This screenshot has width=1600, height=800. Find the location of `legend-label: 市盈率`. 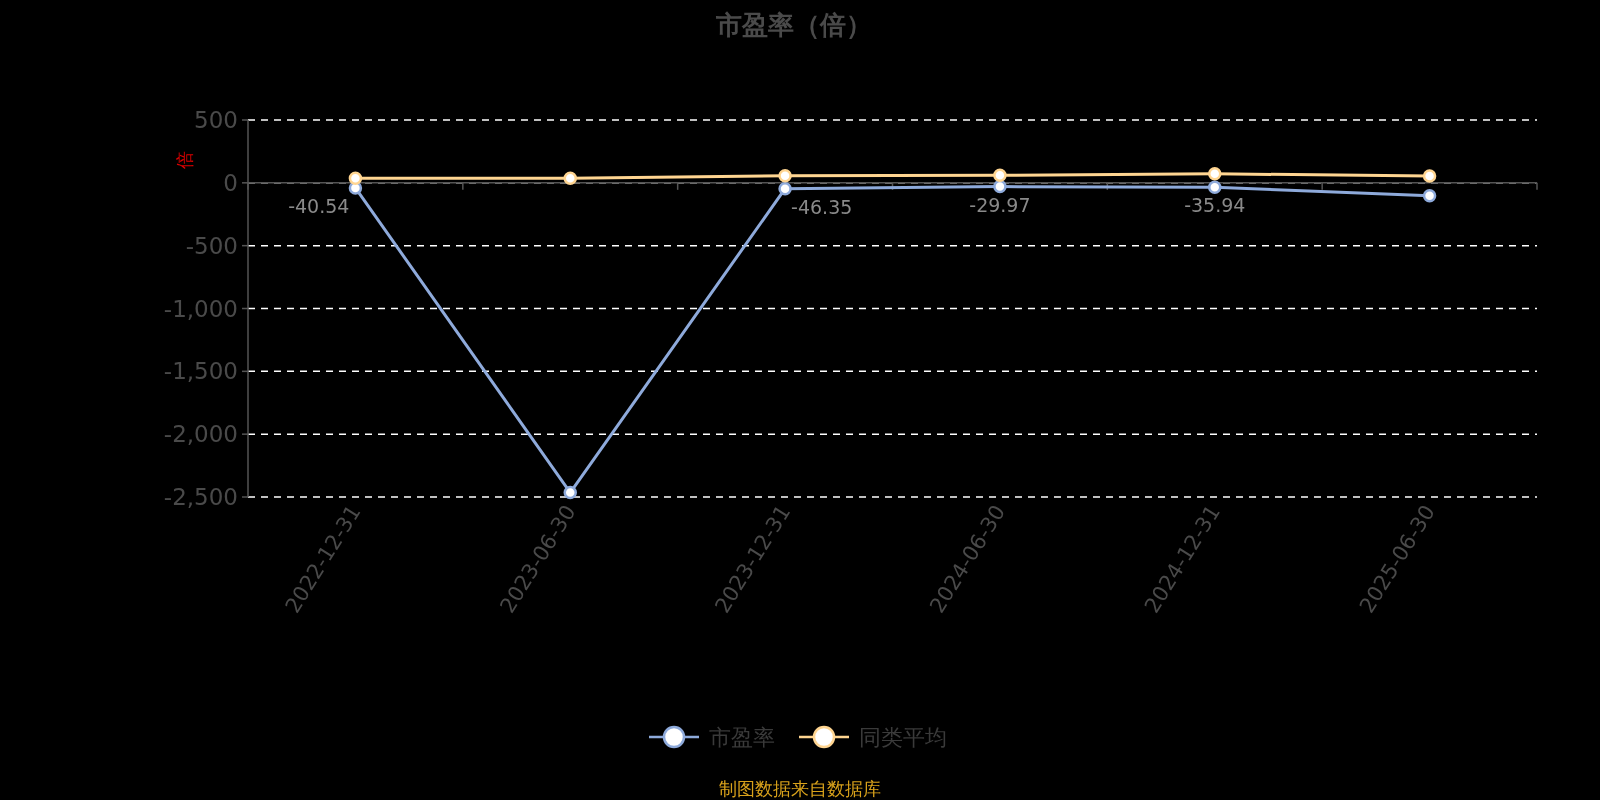

legend-label: 市盈率 is located at coordinates (742, 737).